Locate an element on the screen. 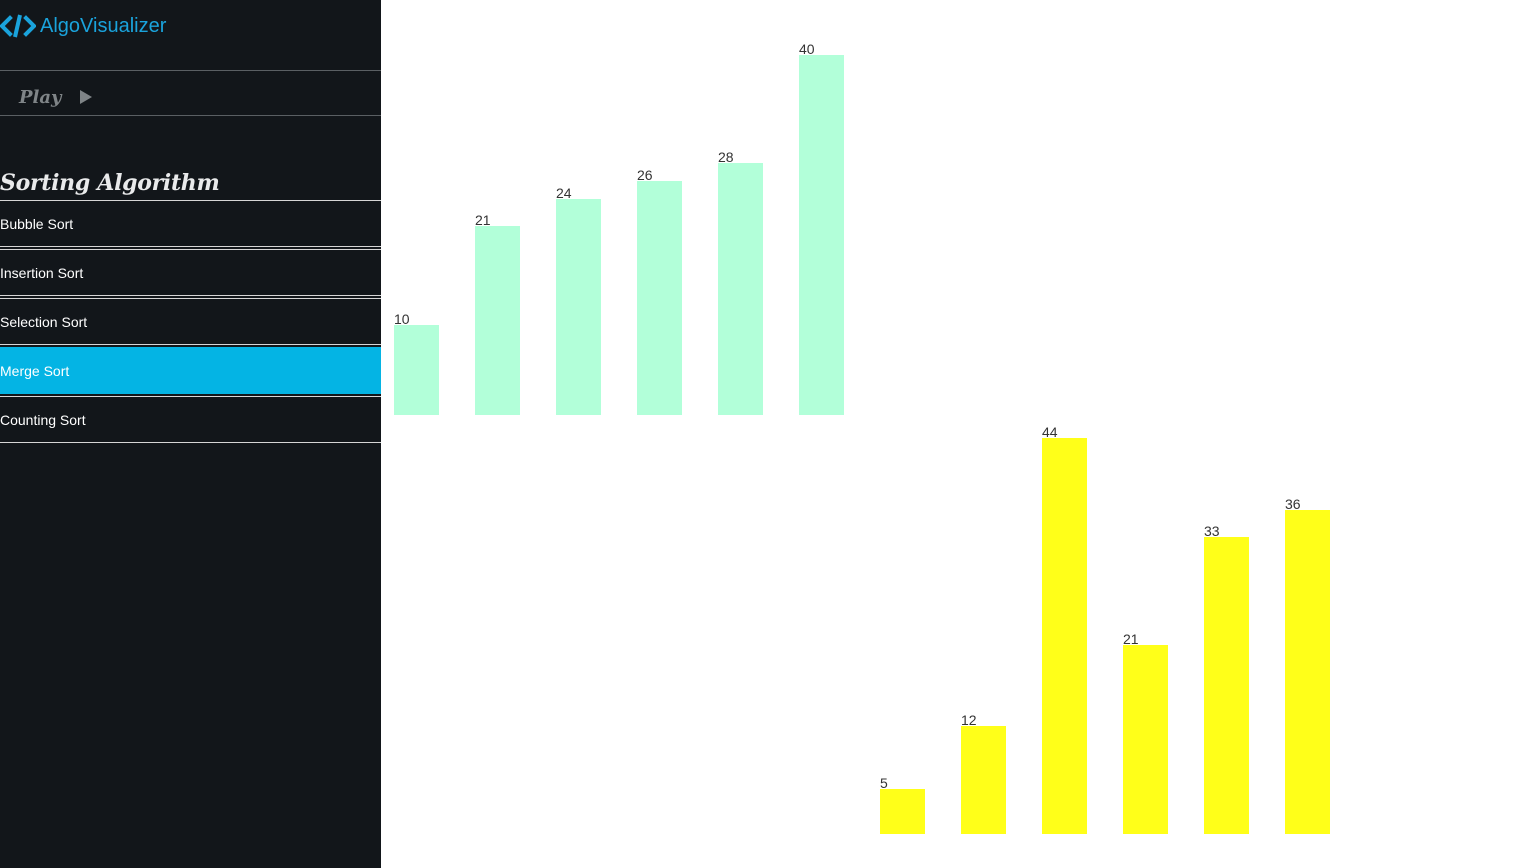  brand: AlgoVisualizer is located at coordinates (83, 26).